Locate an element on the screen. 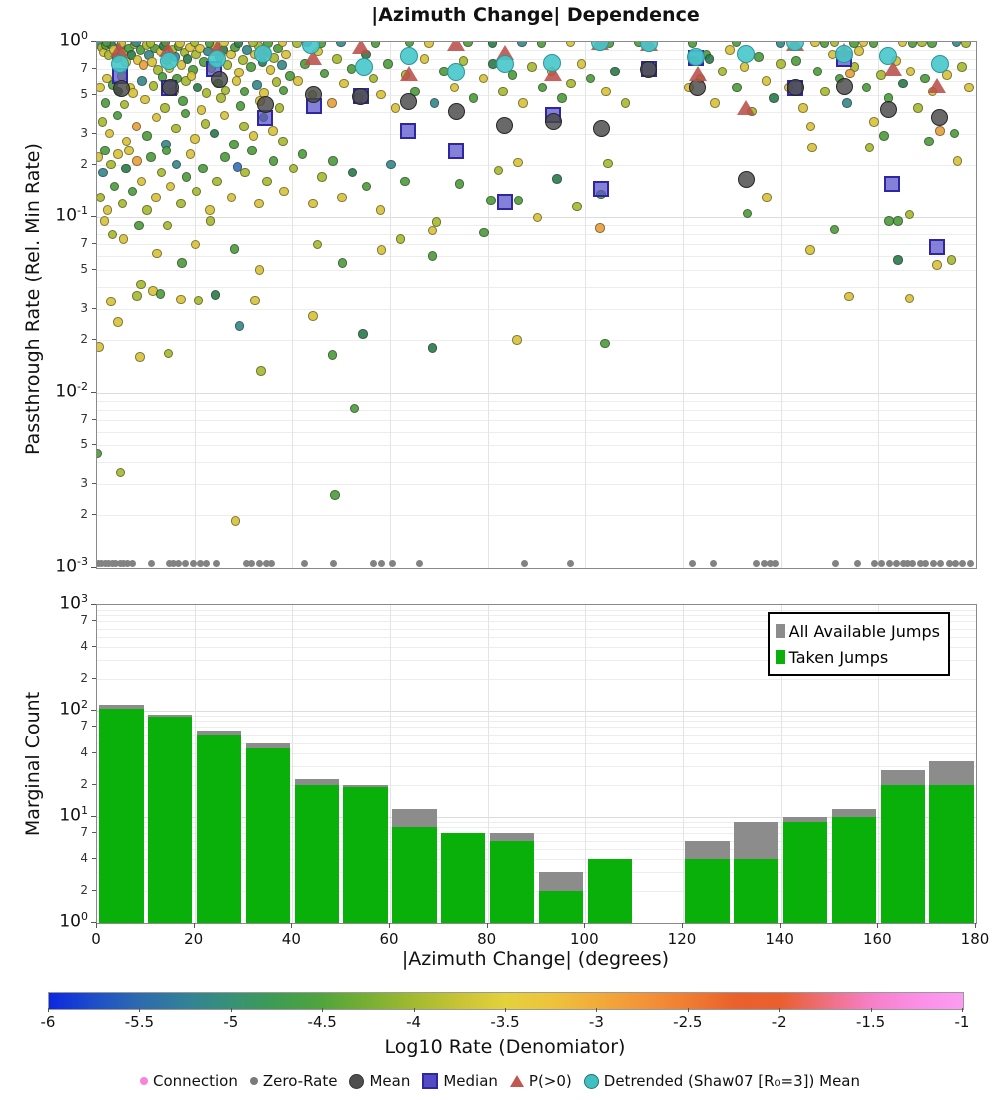 The height and width of the screenshot is (1100, 1000). x-tick-label: 100 is located at coordinates (584, 939).